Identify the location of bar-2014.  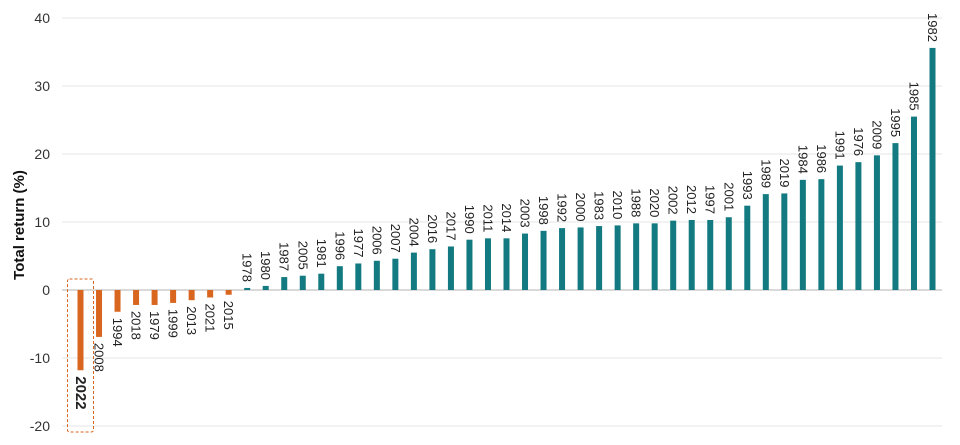
(506, 264).